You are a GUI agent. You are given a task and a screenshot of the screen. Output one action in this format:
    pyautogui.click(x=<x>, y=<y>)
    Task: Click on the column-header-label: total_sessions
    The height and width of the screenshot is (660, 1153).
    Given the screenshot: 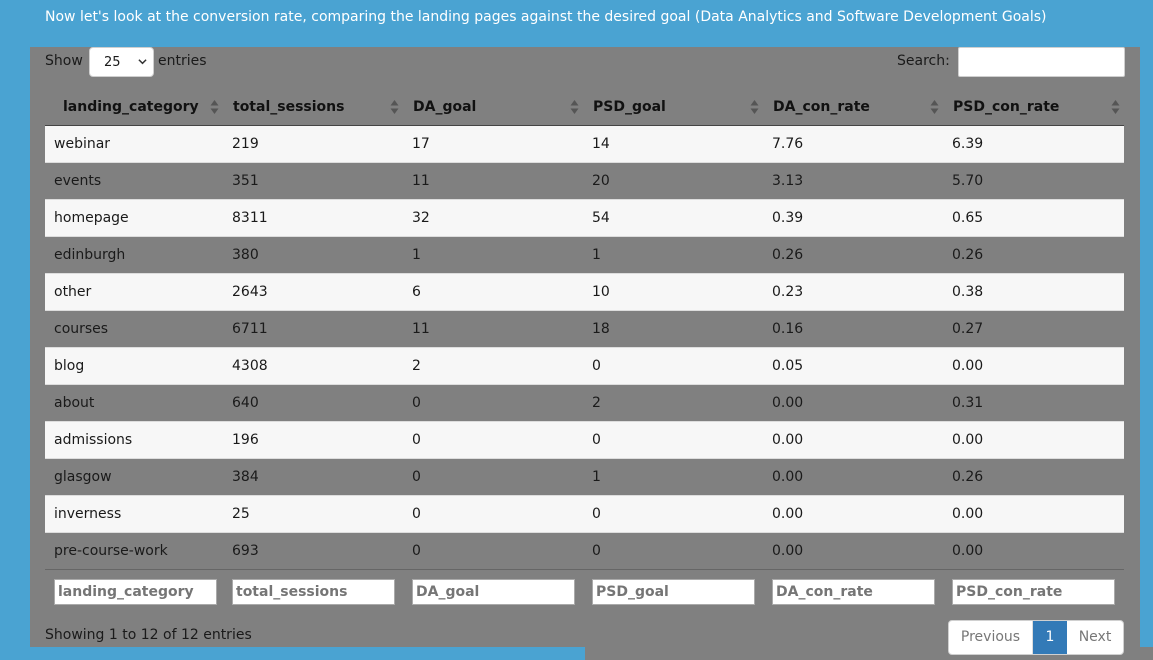 What is the action you would take?
    pyautogui.click(x=289, y=106)
    